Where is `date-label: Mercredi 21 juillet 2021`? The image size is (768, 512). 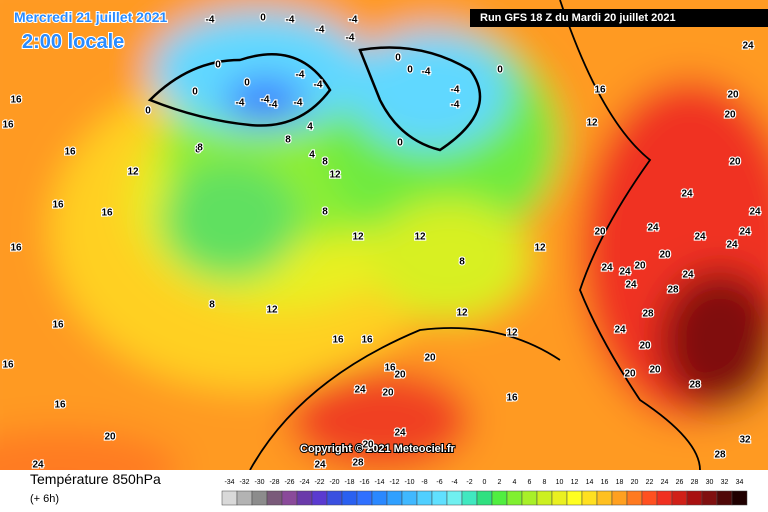 date-label: Mercredi 21 juillet 2021 is located at coordinates (91, 17).